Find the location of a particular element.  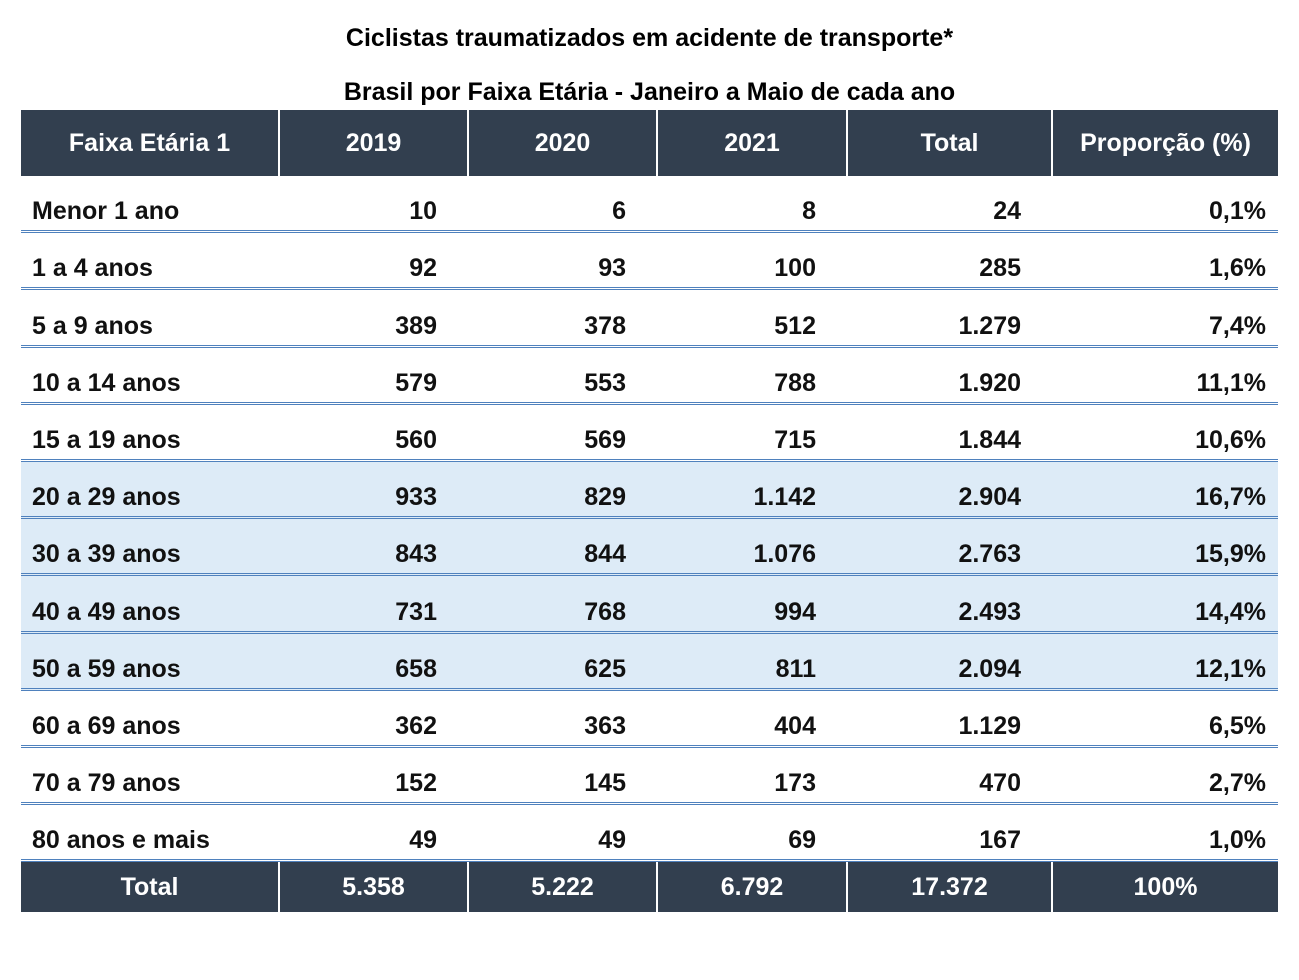

cell-age-group: 80 anos e mais is located at coordinates (121, 840).